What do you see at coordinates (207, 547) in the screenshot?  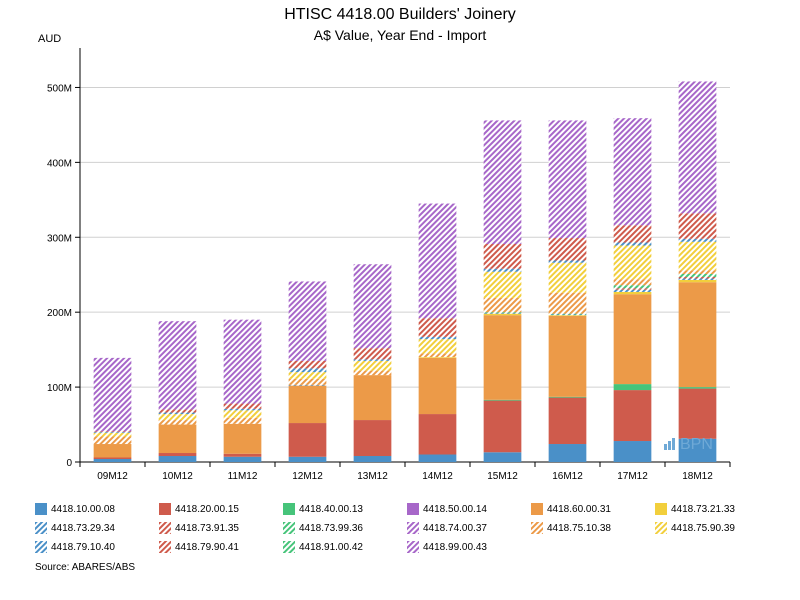 I see `legend-label: 4418.79.90.41` at bounding box center [207, 547].